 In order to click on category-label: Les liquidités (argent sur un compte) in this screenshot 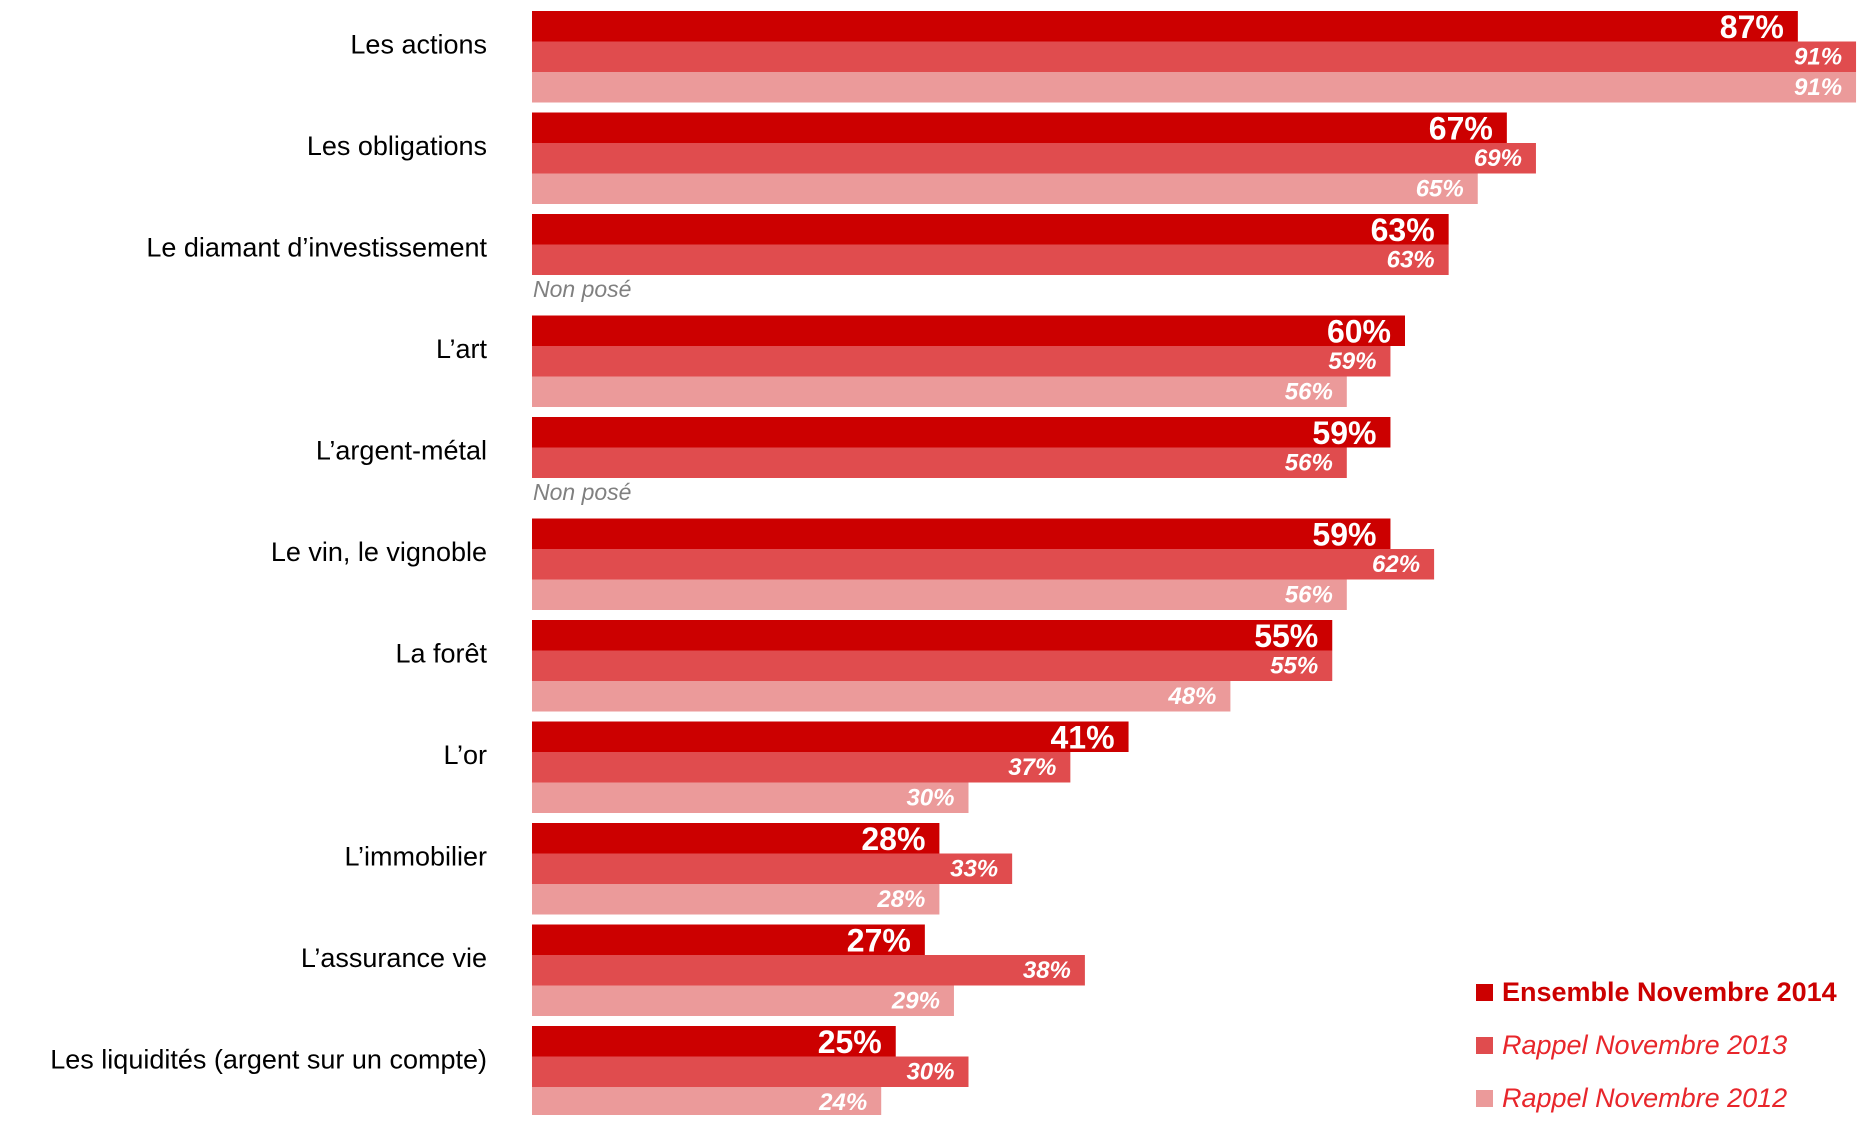, I will do `click(268, 1060)`.